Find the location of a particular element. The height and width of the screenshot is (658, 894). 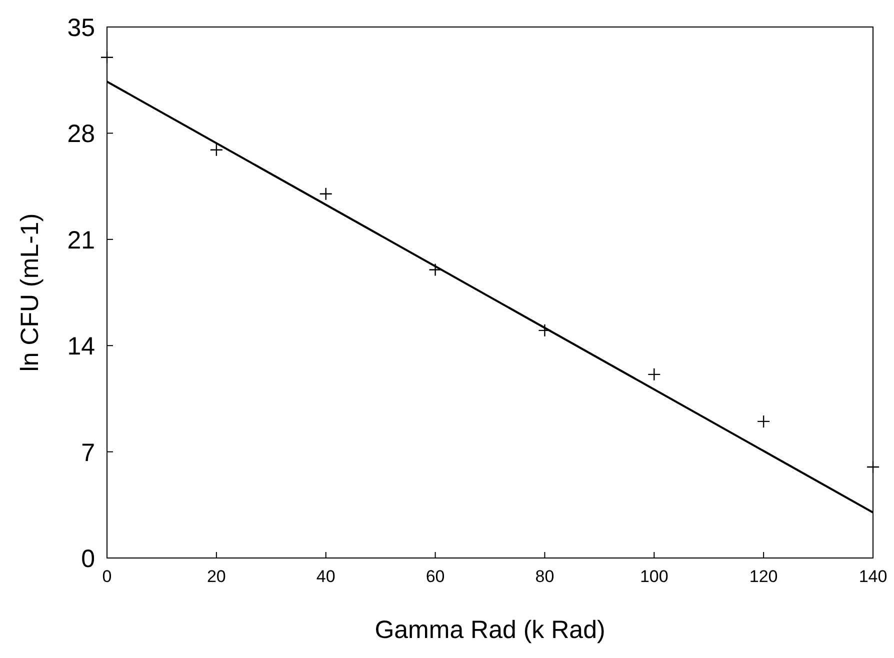

x-tick-label: 140 is located at coordinates (873, 576).